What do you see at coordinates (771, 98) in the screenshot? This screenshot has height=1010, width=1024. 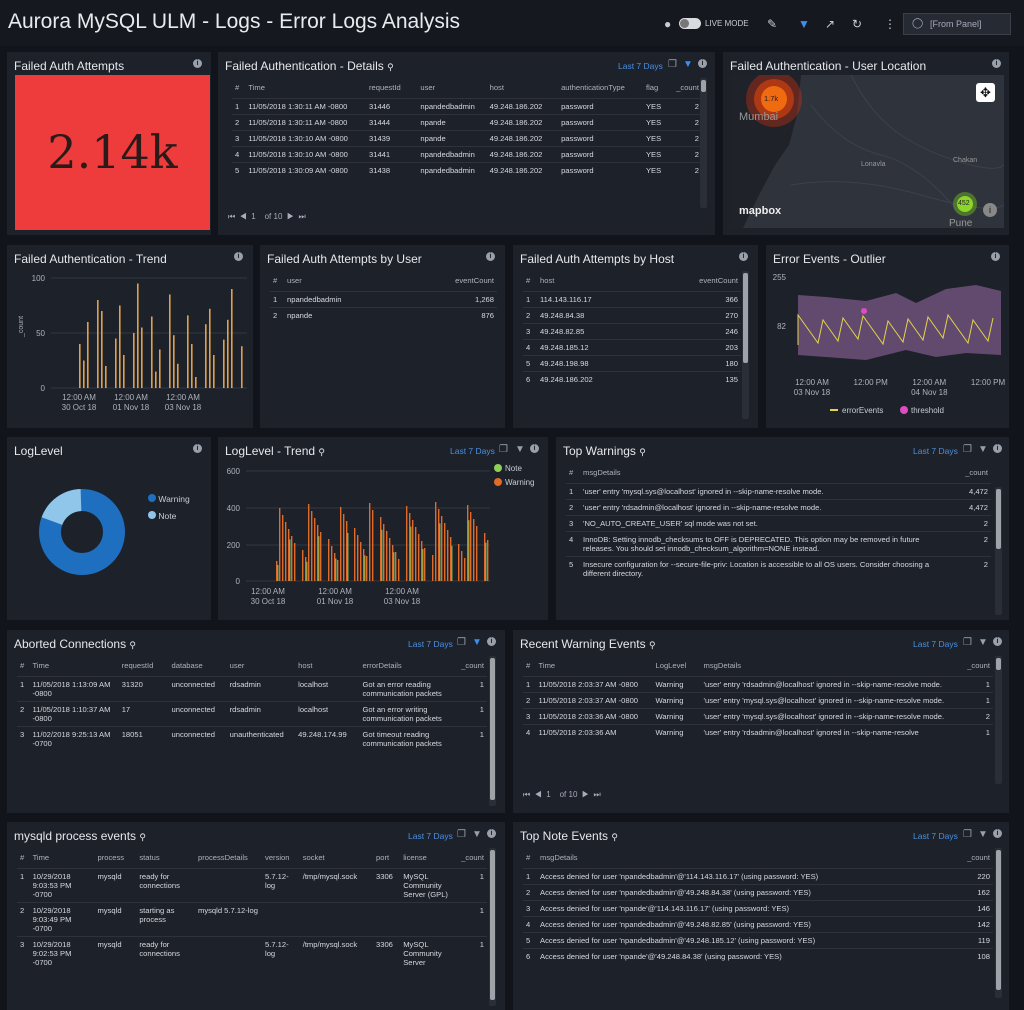 I see `cluster-label-1: 1.7k` at bounding box center [771, 98].